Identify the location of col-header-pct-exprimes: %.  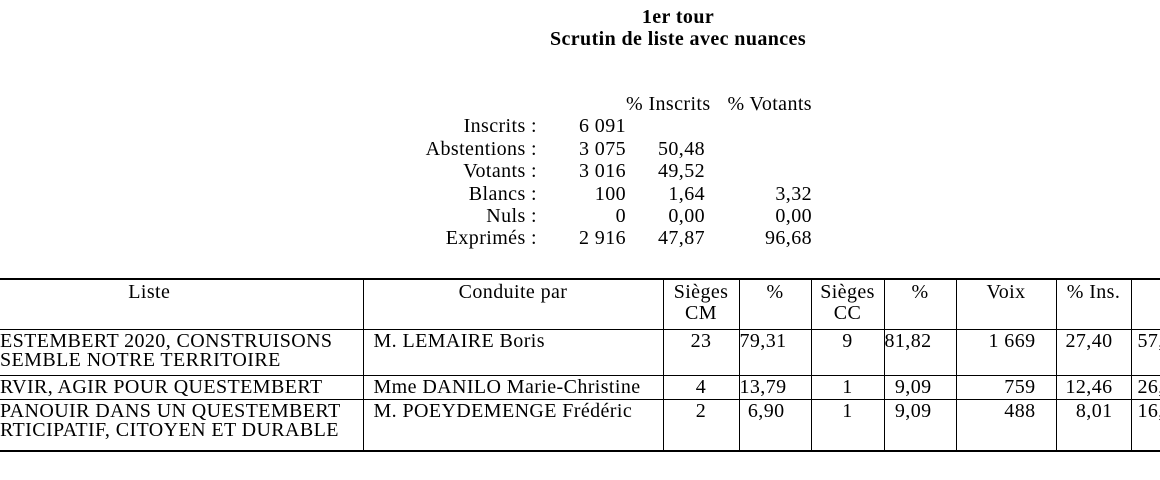
(1145, 304).